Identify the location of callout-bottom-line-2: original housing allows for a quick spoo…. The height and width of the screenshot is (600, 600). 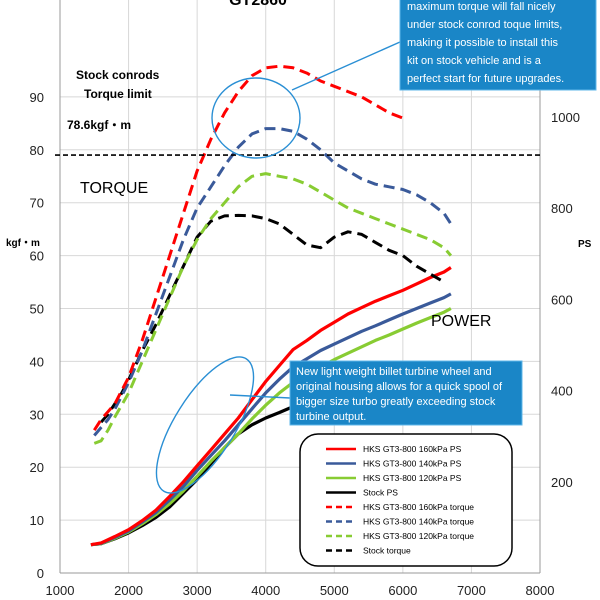
(399, 387).